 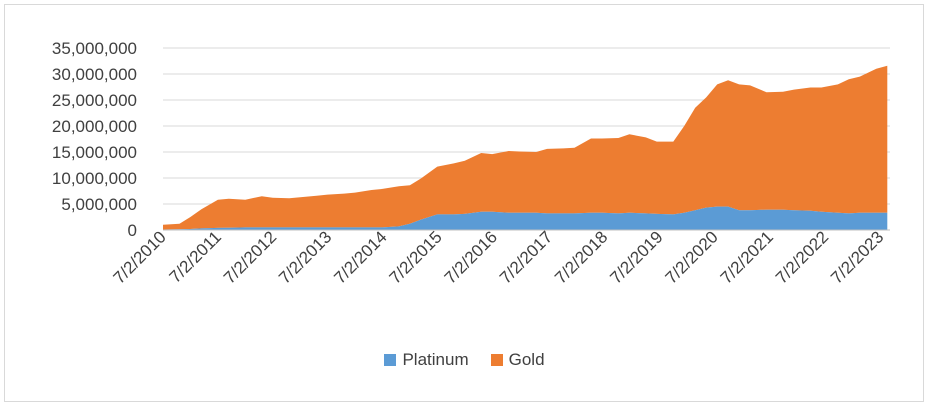 What do you see at coordinates (496, 360) in the screenshot?
I see `legend-swatch-gold` at bounding box center [496, 360].